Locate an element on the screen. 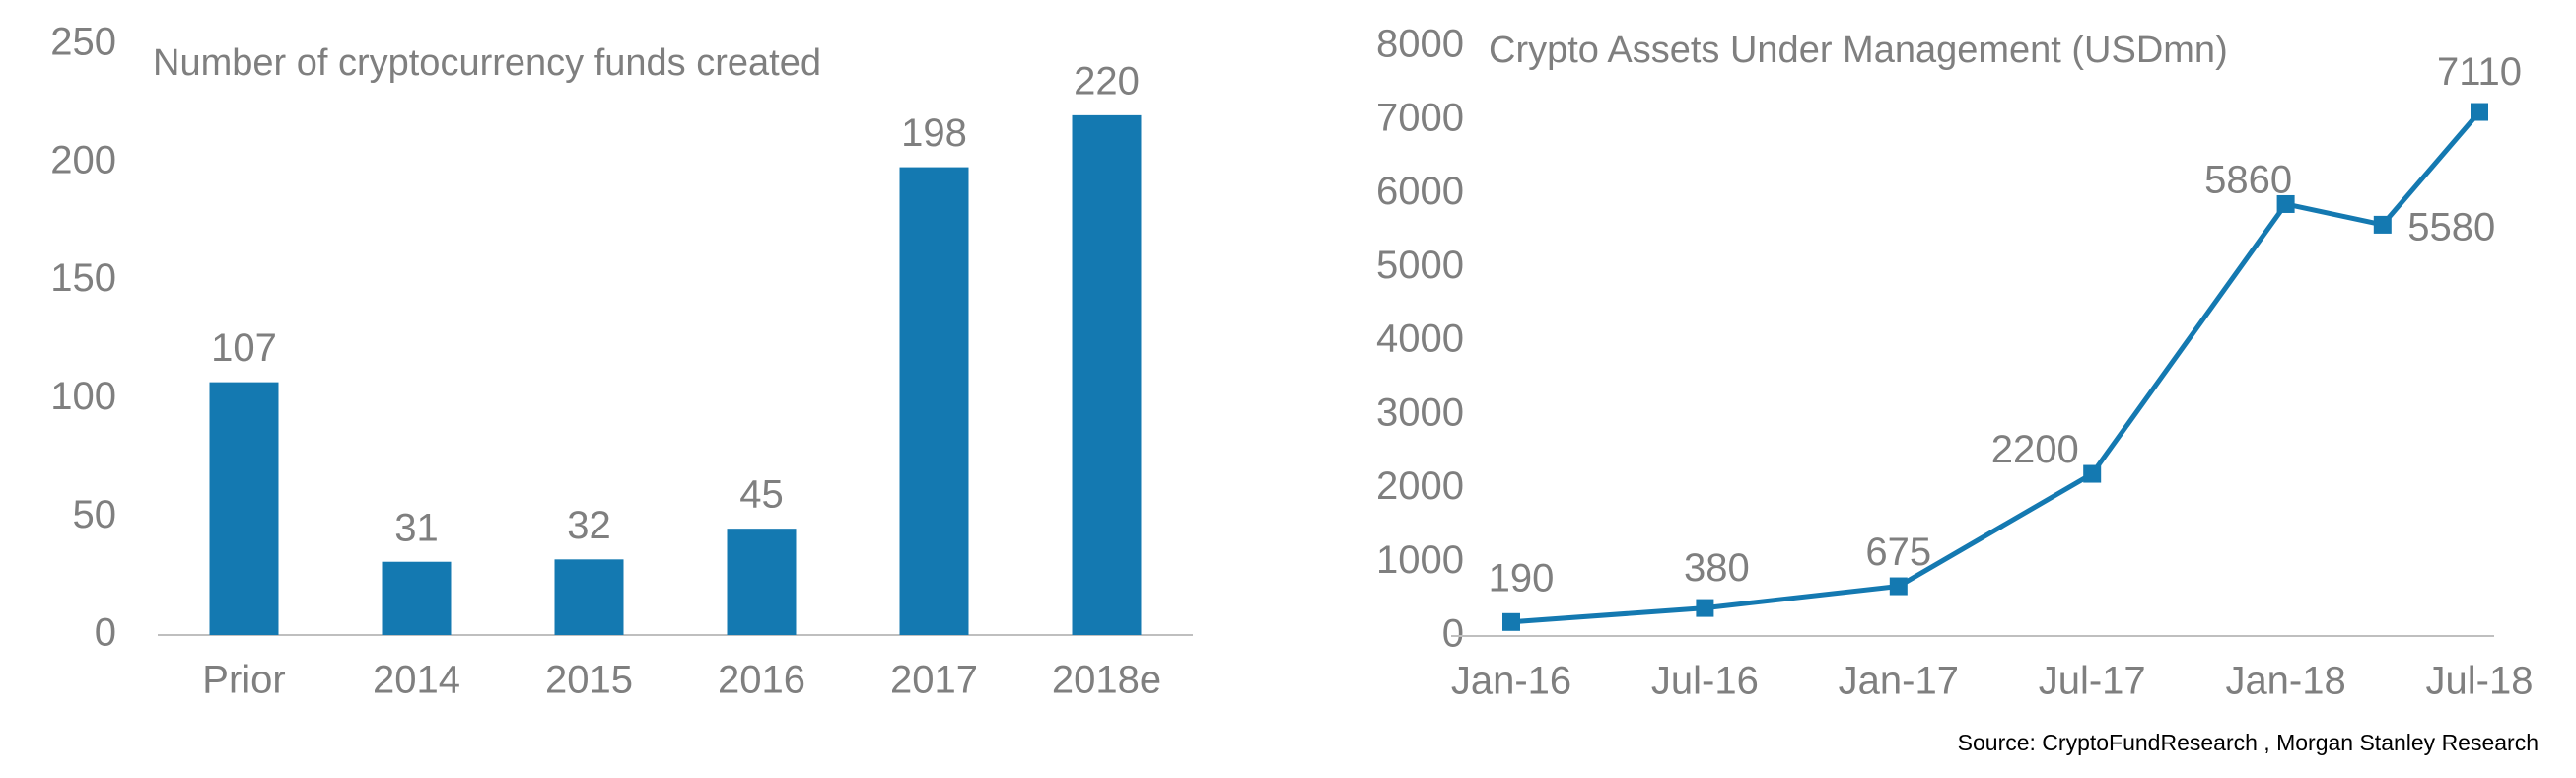 The width and height of the screenshot is (2576, 778). line-y-tick-label: 7000 is located at coordinates (1420, 117).